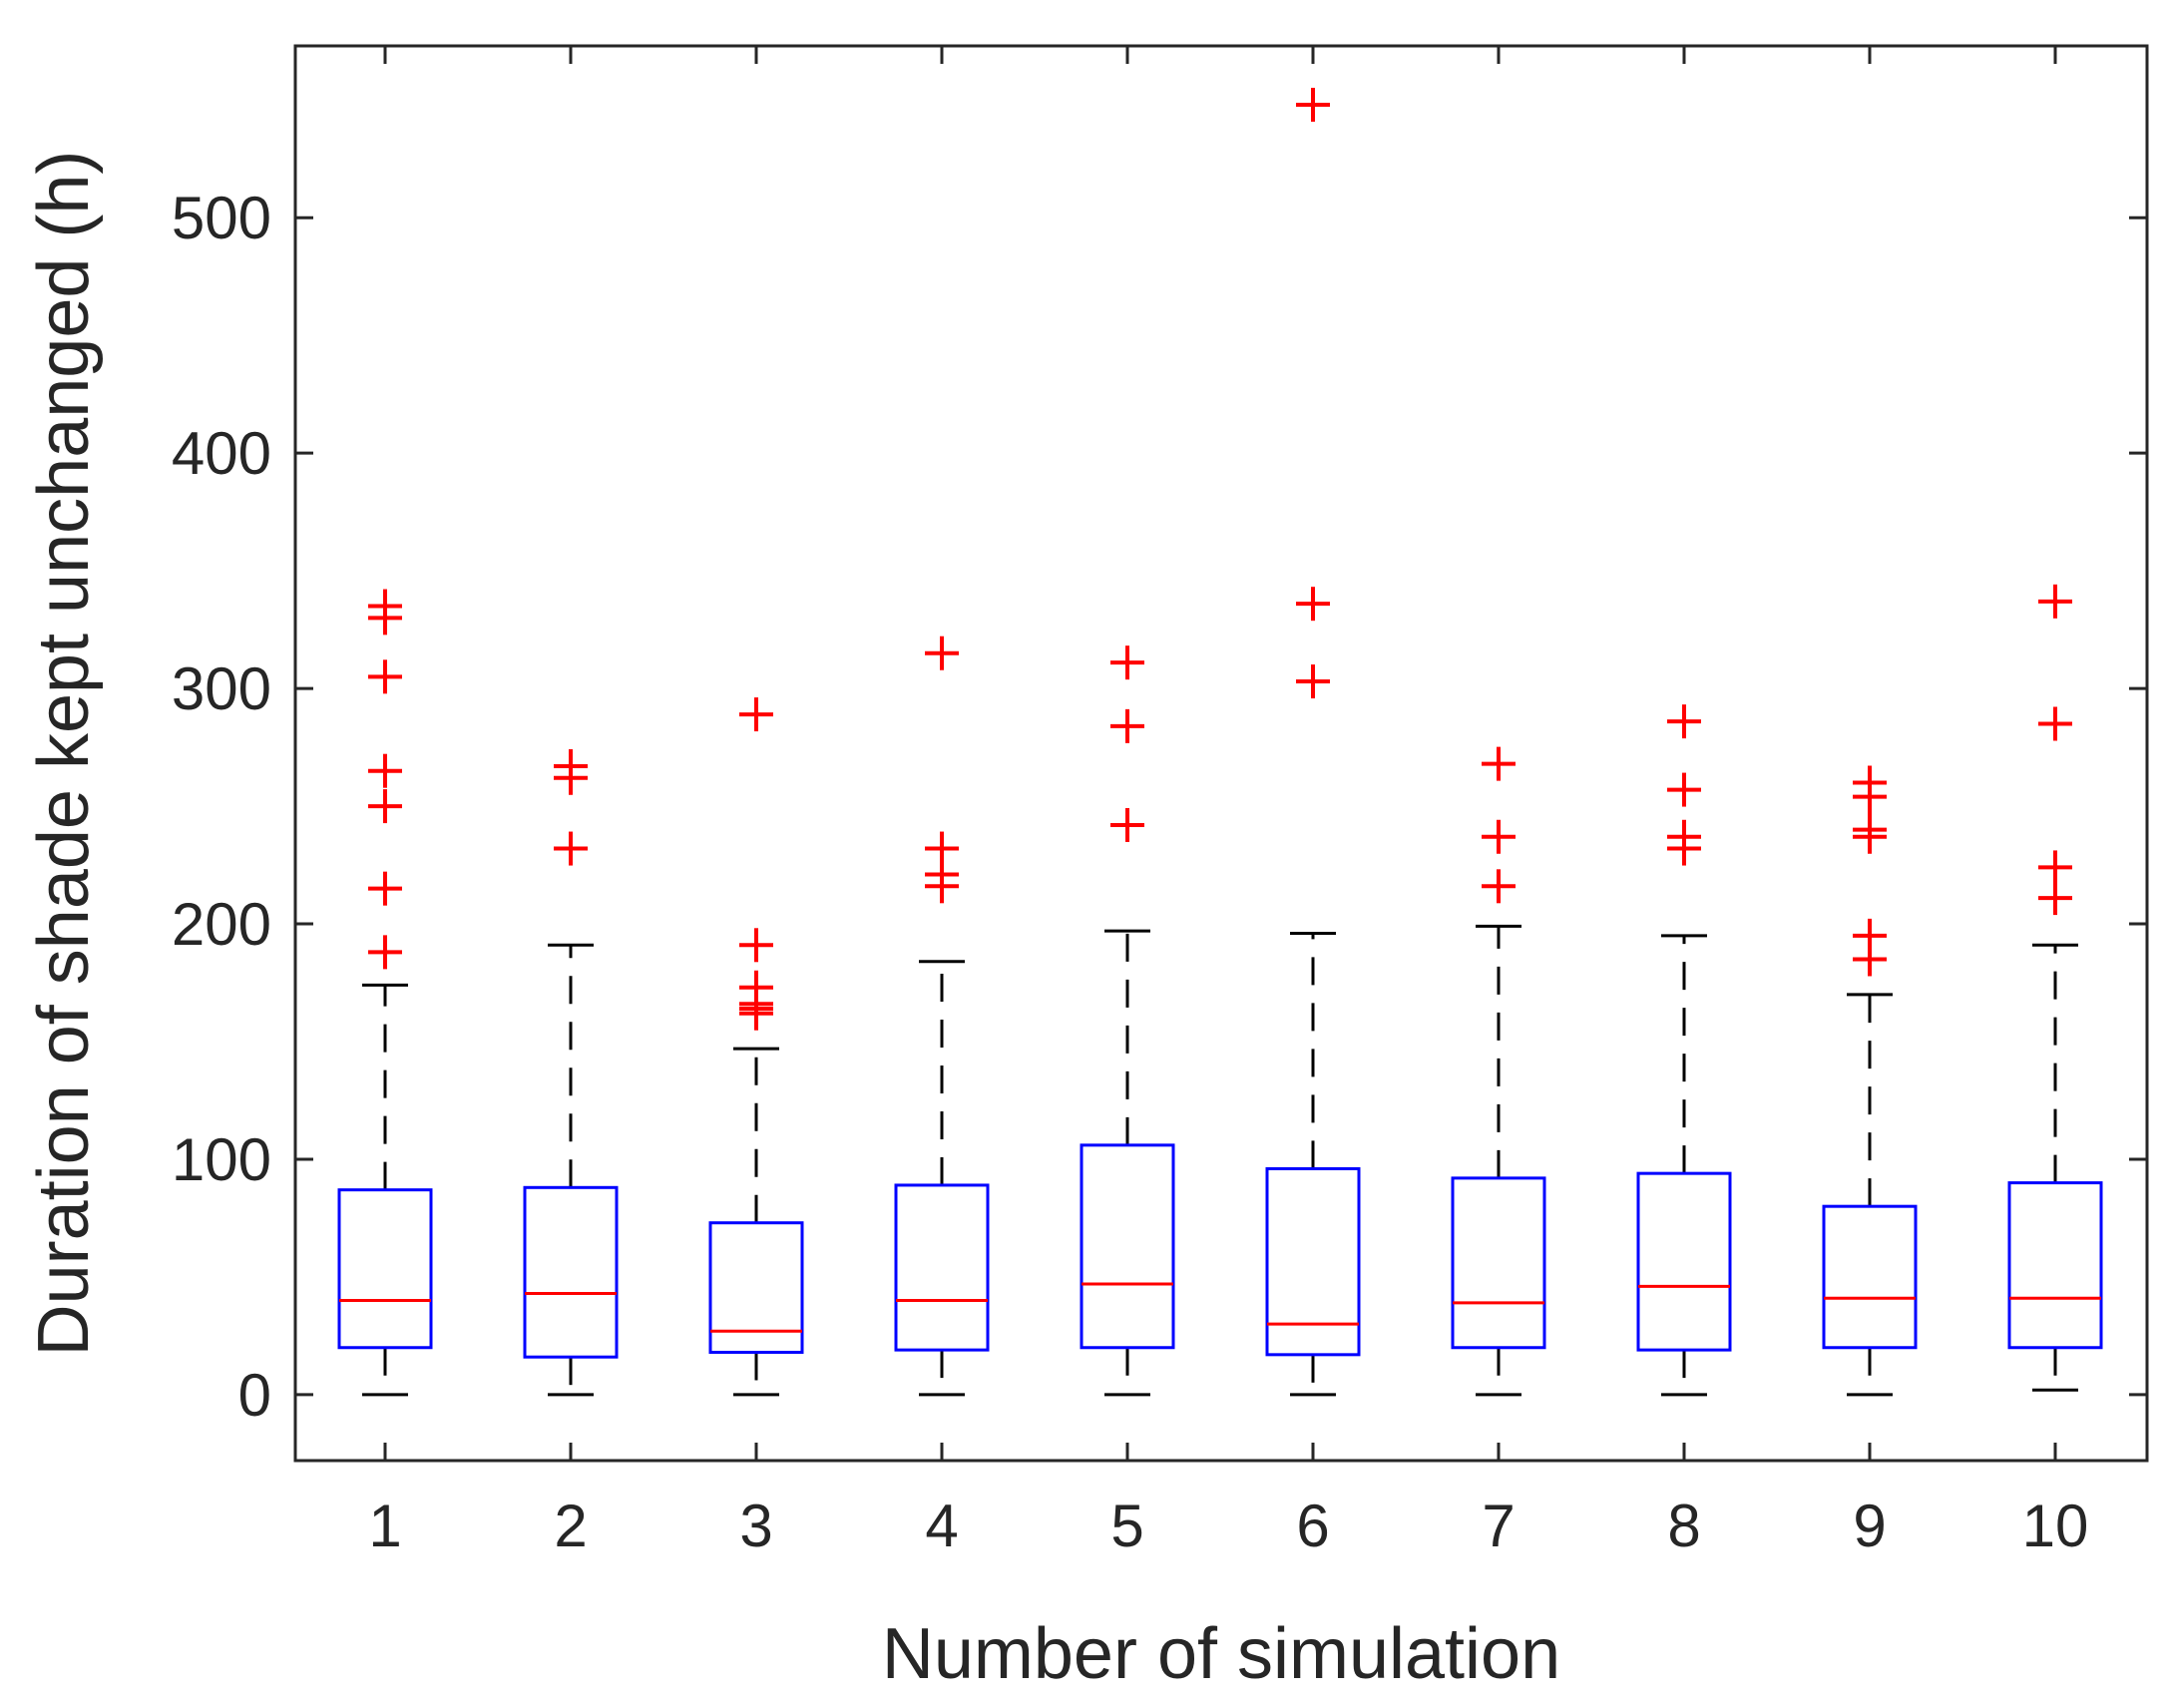 The height and width of the screenshot is (1708, 2169). Describe the element at coordinates (221, 453) in the screenshot. I see `y-tick-label: 400` at that location.